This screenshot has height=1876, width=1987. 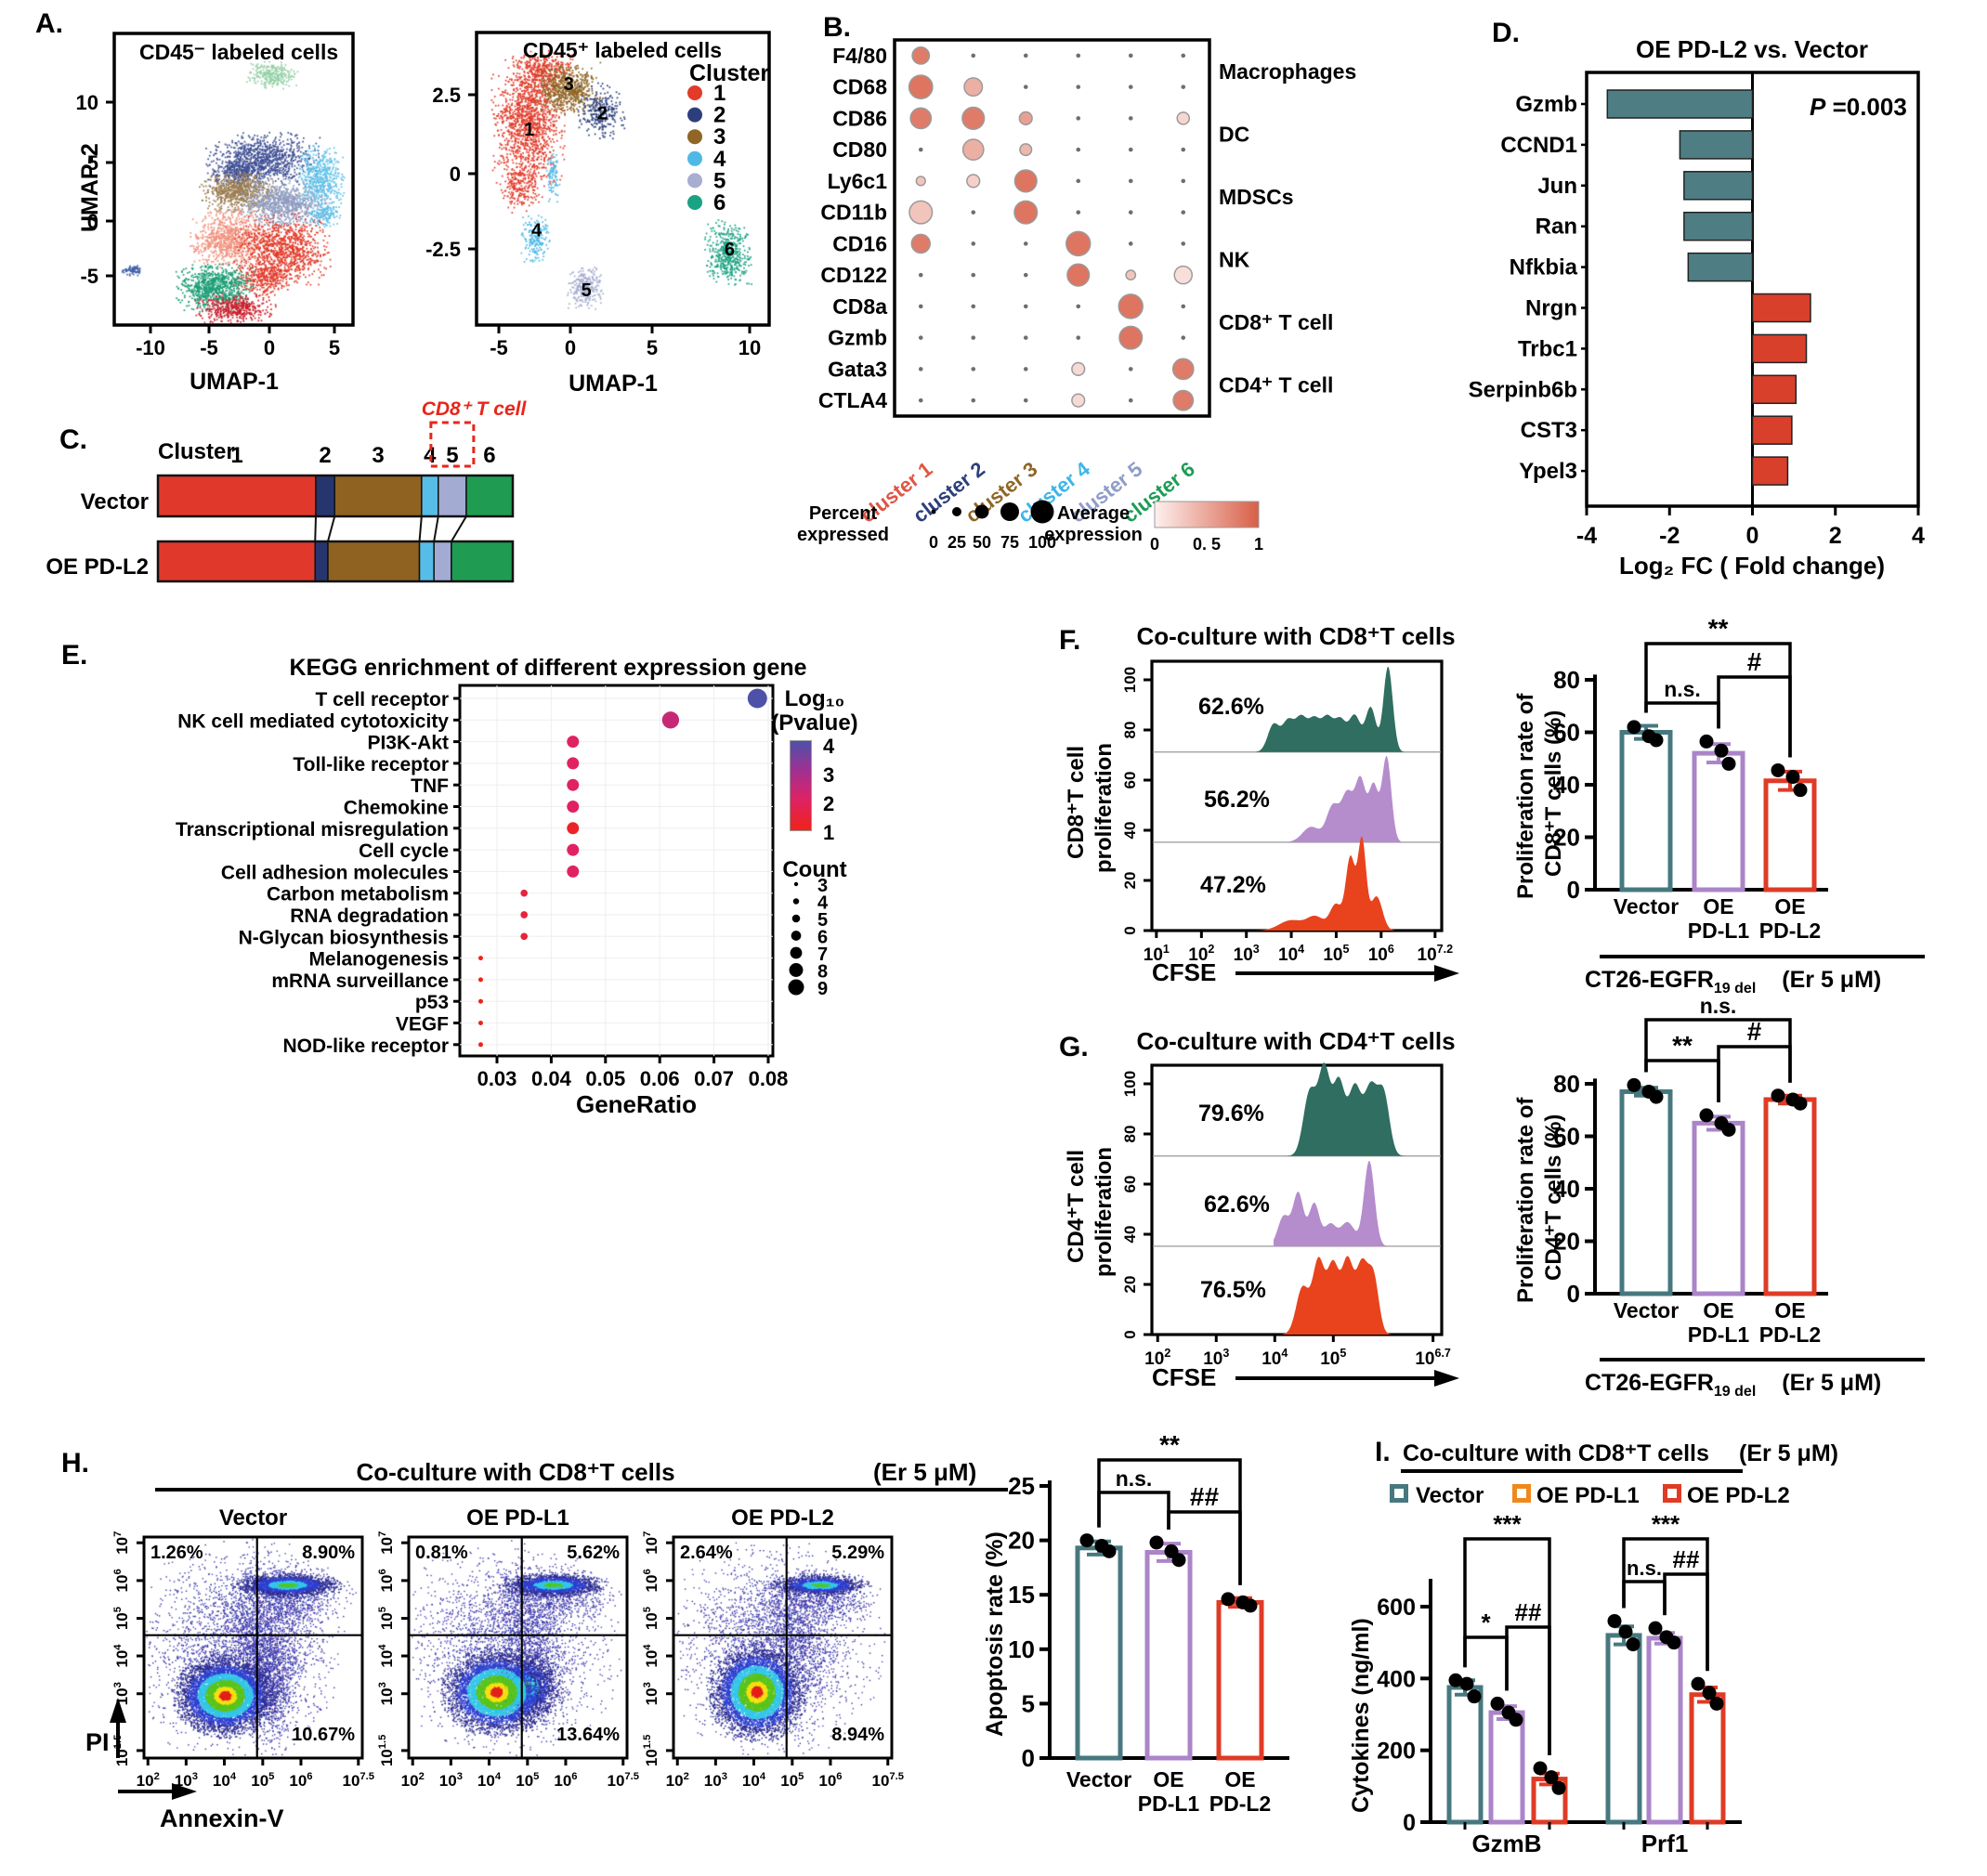 What do you see at coordinates (695, 158) in the screenshot?
I see `cluster-legend-dot` at bounding box center [695, 158].